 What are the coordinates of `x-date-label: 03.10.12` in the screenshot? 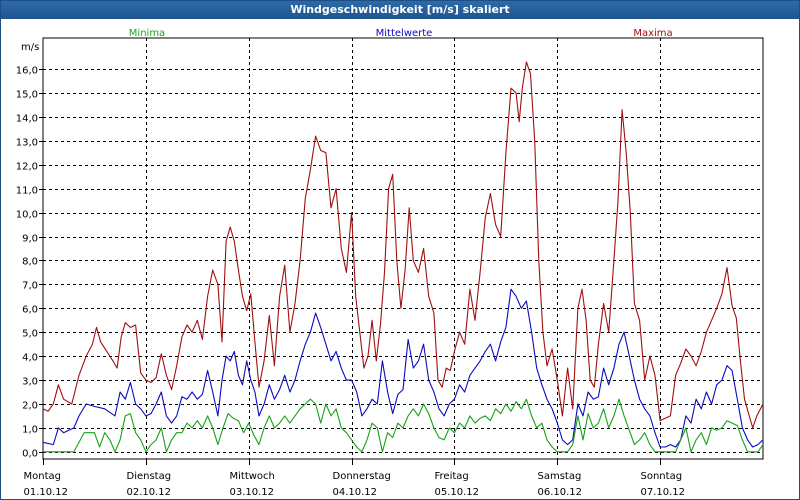 It's located at (252, 492).